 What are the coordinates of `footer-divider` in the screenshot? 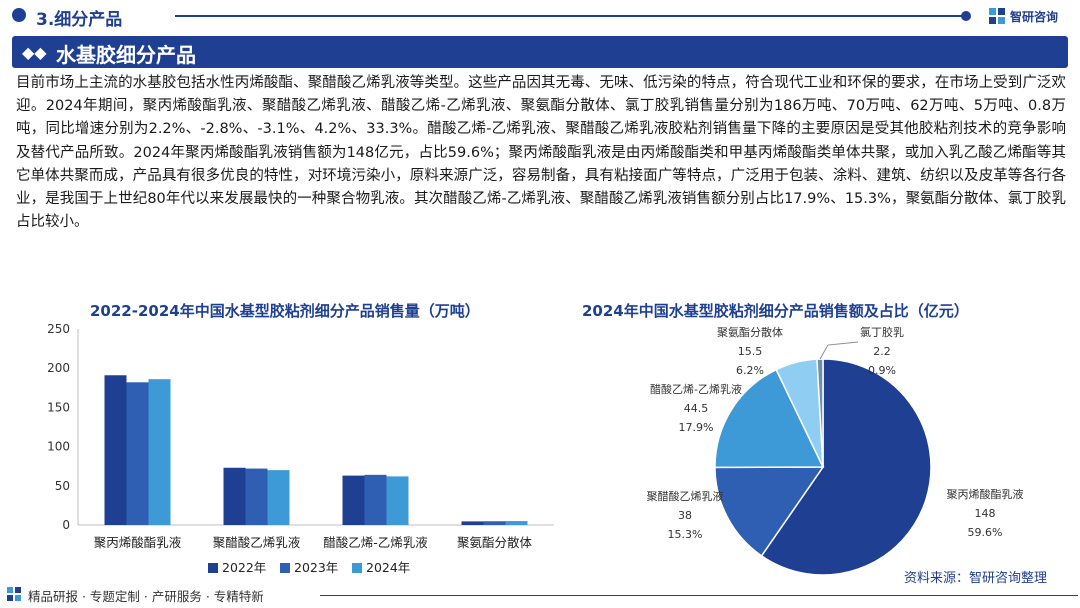 It's located at (699, 595).